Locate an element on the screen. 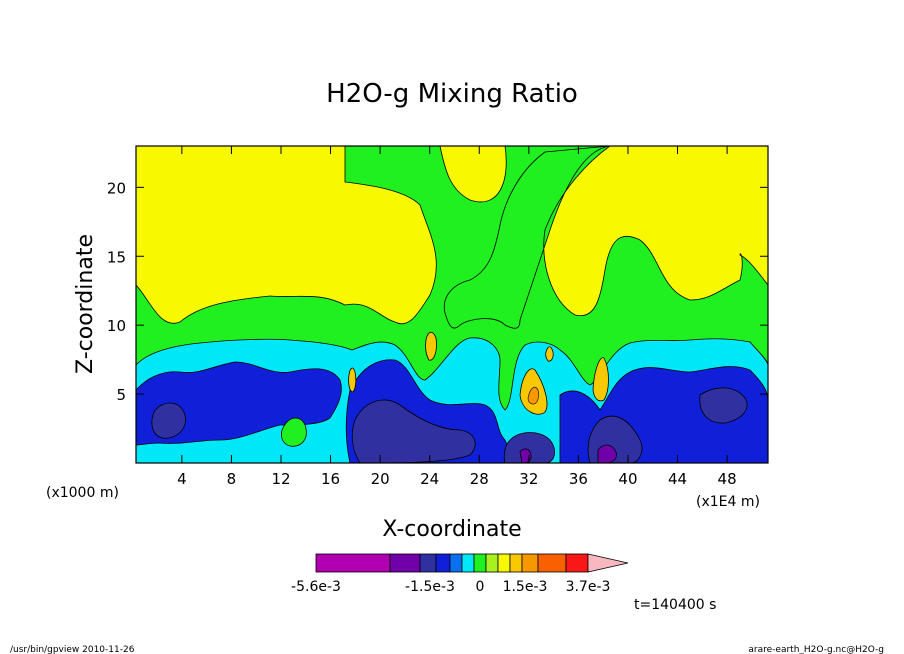 The image size is (904, 654). x-unit-left: (x1000 m) is located at coordinates (82, 493).